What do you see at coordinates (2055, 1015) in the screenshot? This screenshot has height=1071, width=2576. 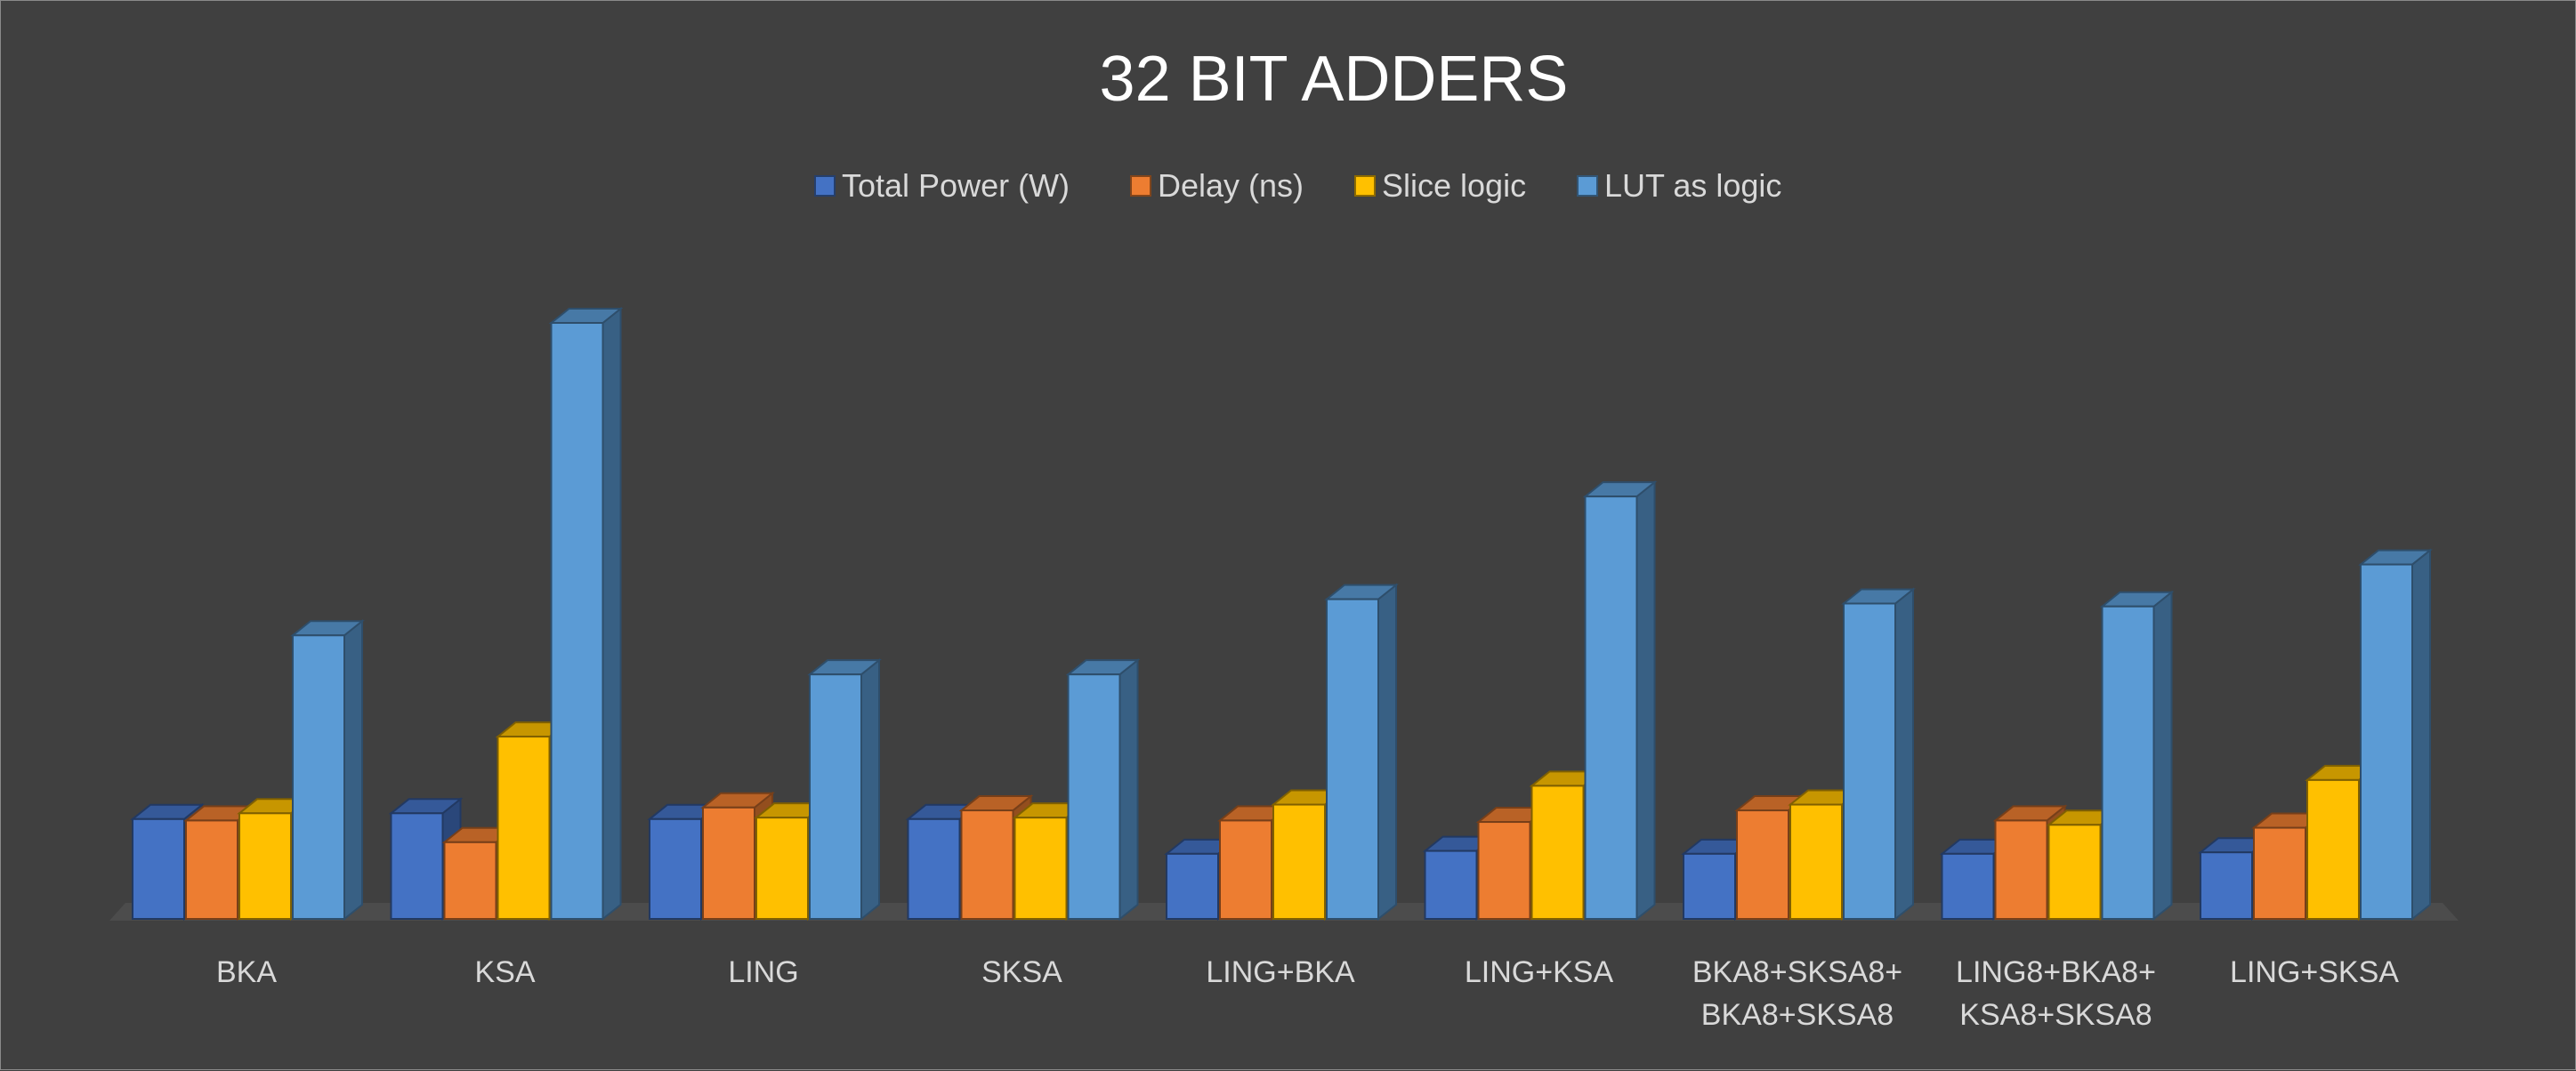 I see `x-tick-label-line: KSA8+SKSA8` at bounding box center [2055, 1015].